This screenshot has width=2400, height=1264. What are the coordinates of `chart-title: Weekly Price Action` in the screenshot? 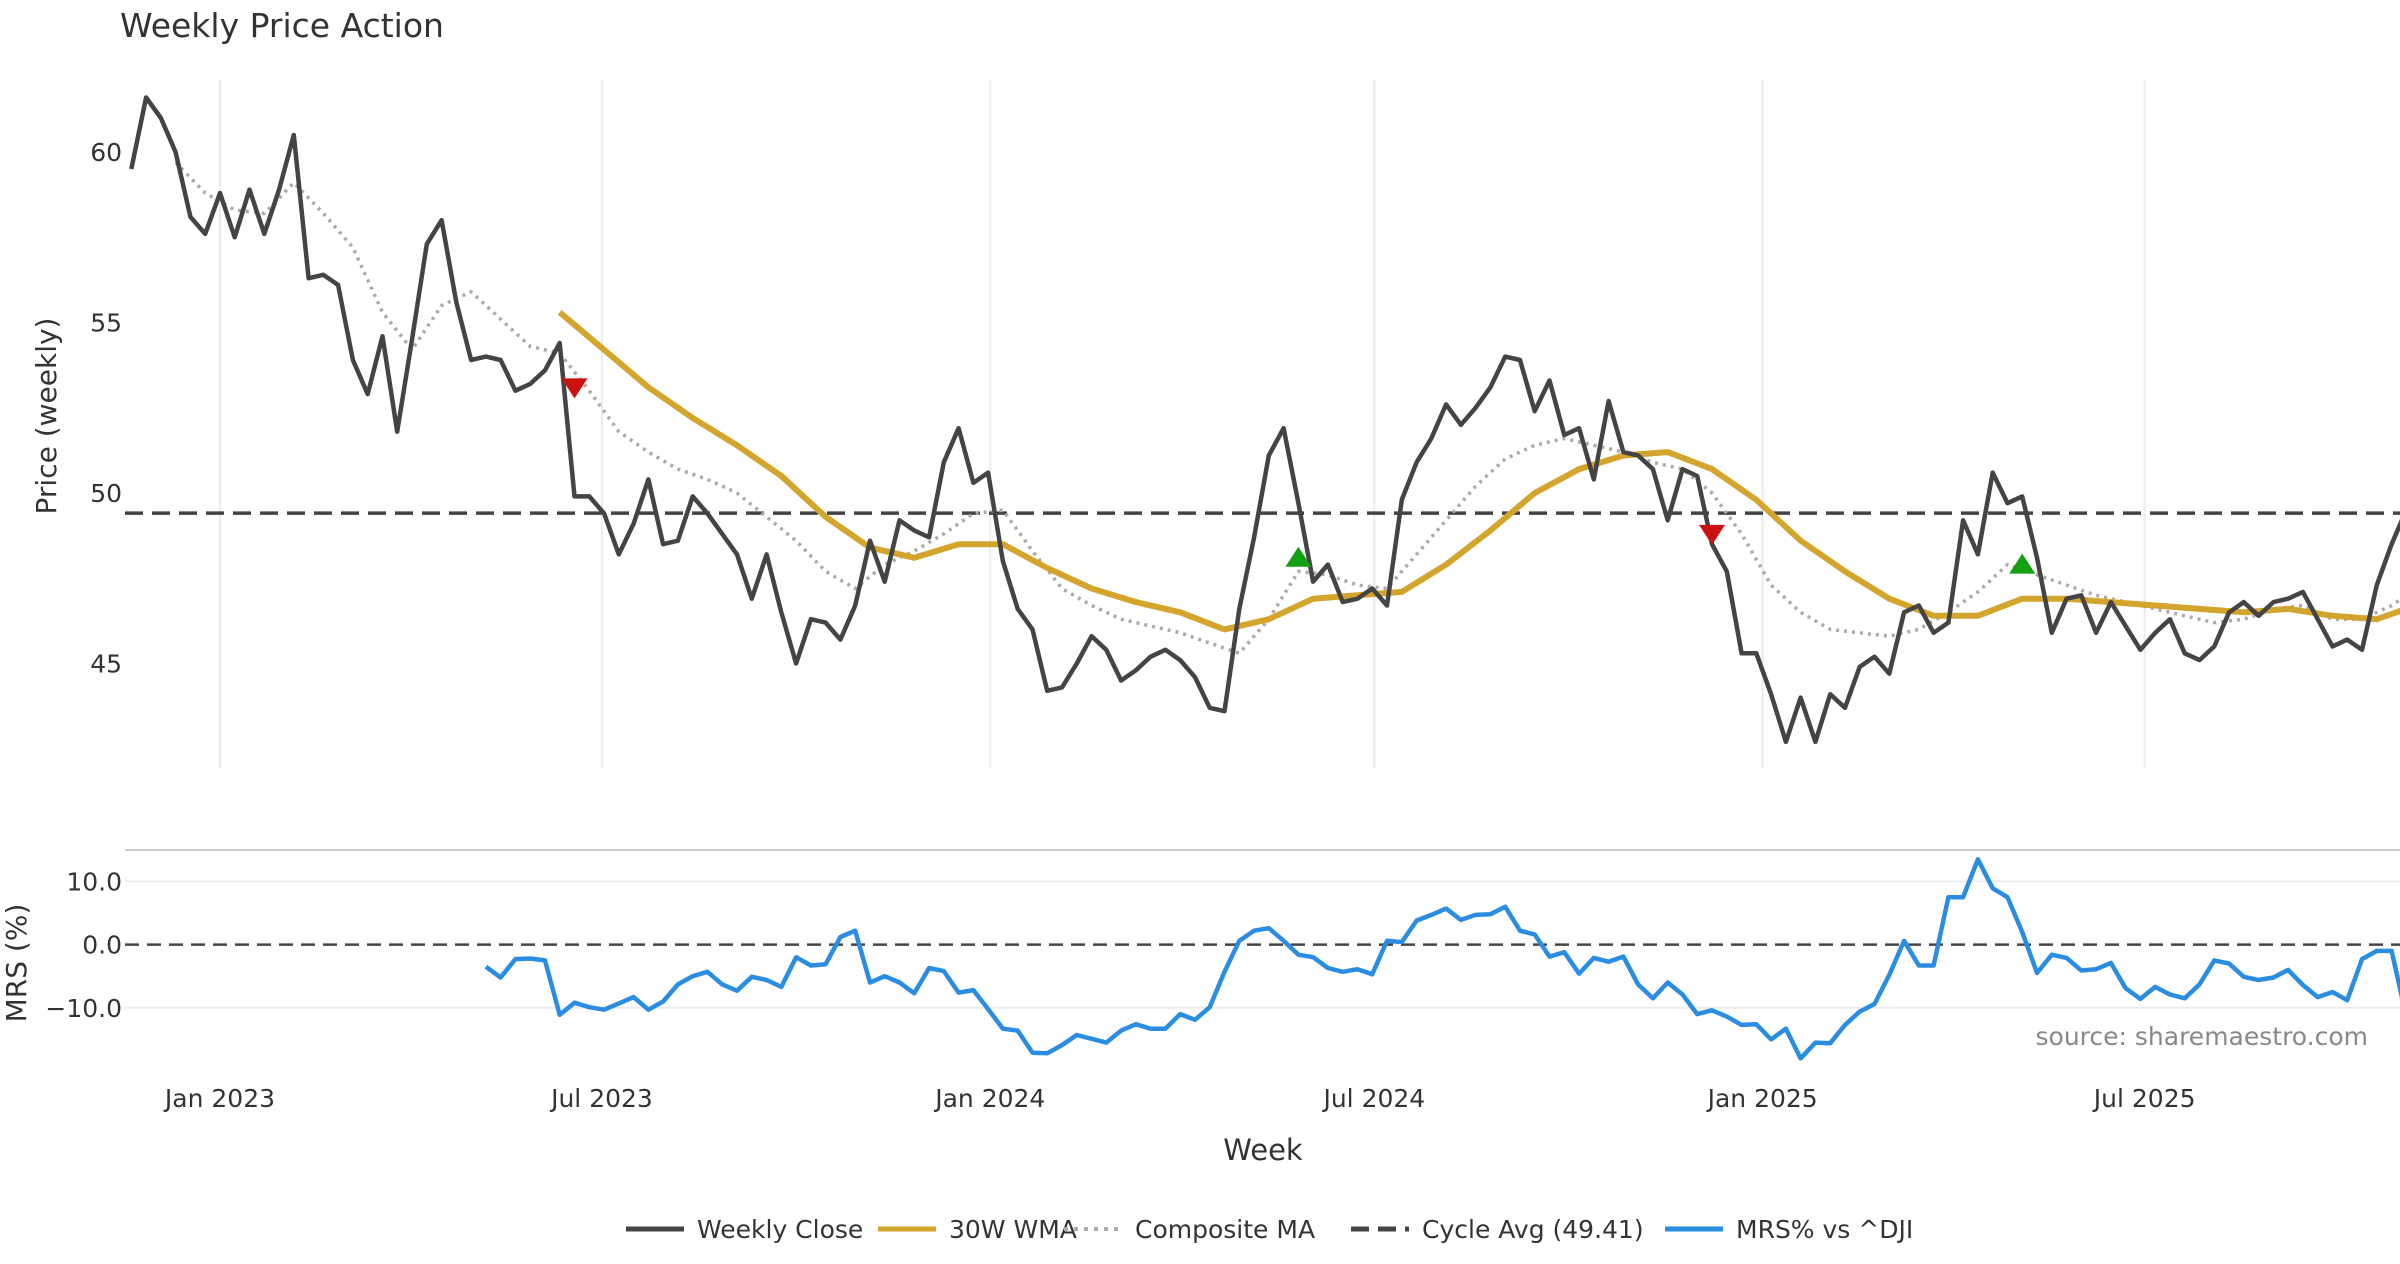 It's located at (282, 25).